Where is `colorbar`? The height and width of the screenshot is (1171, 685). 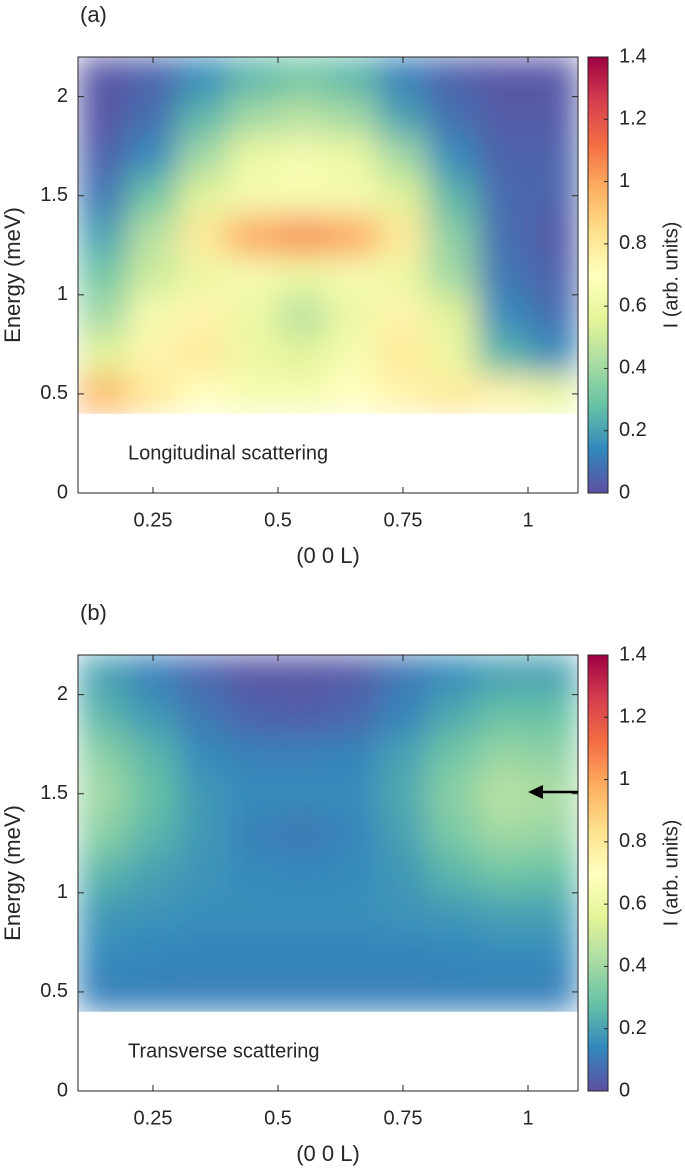
colorbar is located at coordinates (598, 275).